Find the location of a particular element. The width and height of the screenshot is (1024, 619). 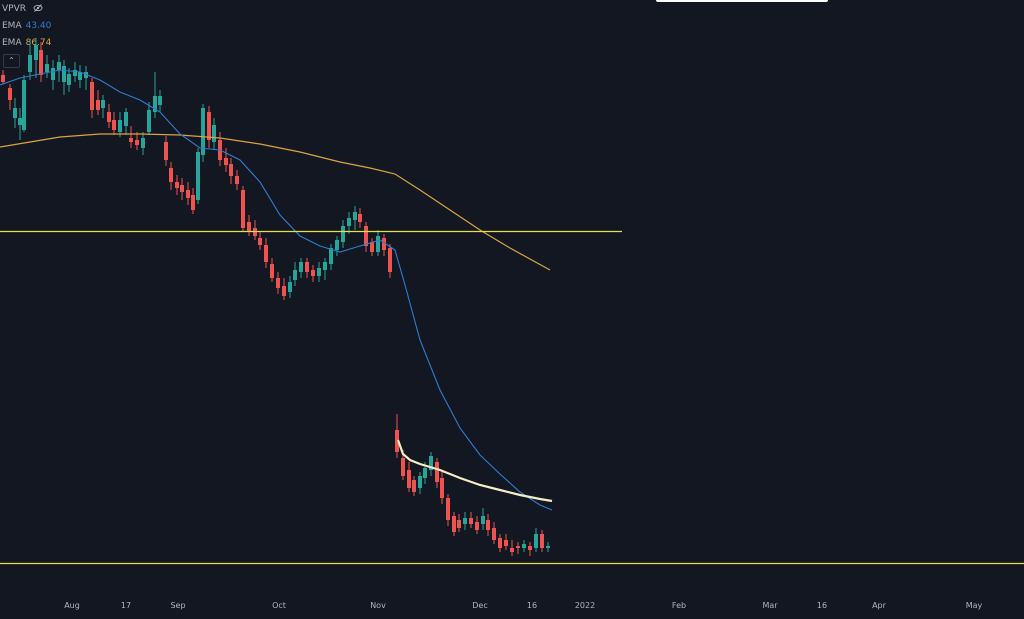

x-tick-label: 2022 is located at coordinates (585, 605).